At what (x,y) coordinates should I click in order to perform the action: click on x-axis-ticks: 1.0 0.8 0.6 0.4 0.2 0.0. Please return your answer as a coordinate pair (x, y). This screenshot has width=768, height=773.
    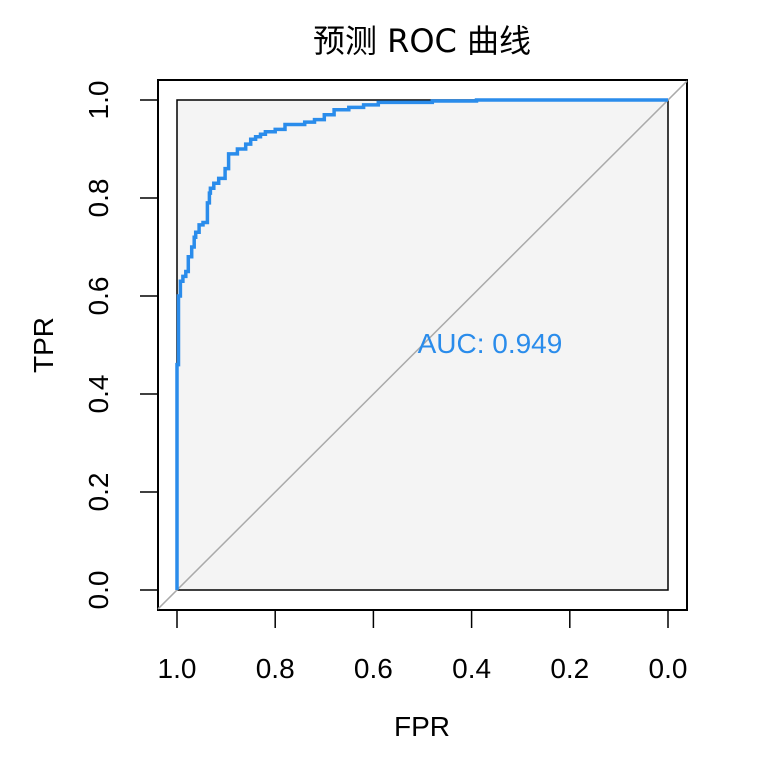
    Looking at the image, I should click on (423, 646).